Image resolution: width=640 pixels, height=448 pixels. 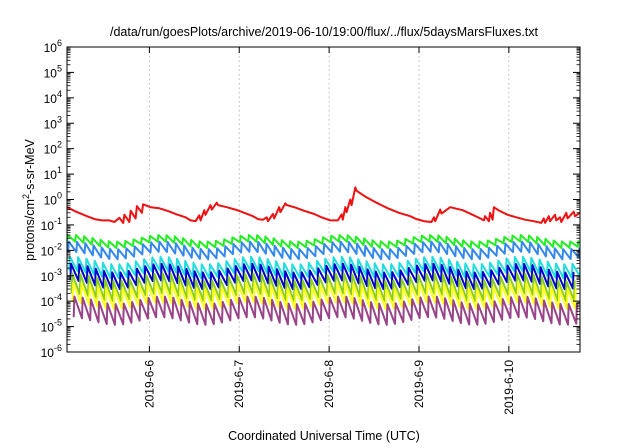 What do you see at coordinates (30, 166) in the screenshot?
I see `y-axis-label-part2: -s-sr-MeV` at bounding box center [30, 166].